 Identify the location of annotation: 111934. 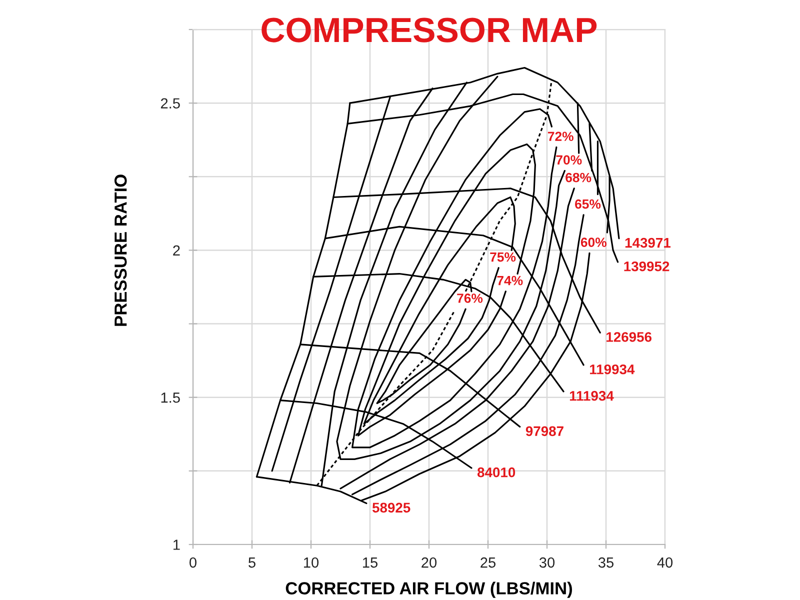
(592, 395).